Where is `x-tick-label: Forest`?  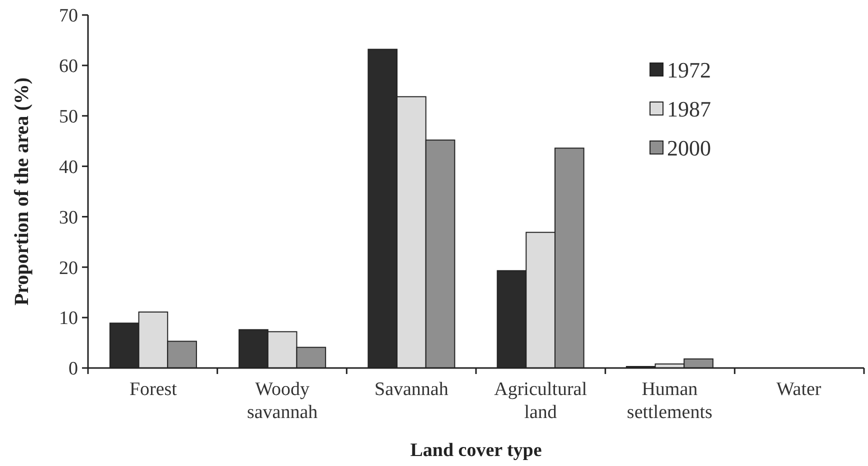 x-tick-label: Forest is located at coordinates (153, 389).